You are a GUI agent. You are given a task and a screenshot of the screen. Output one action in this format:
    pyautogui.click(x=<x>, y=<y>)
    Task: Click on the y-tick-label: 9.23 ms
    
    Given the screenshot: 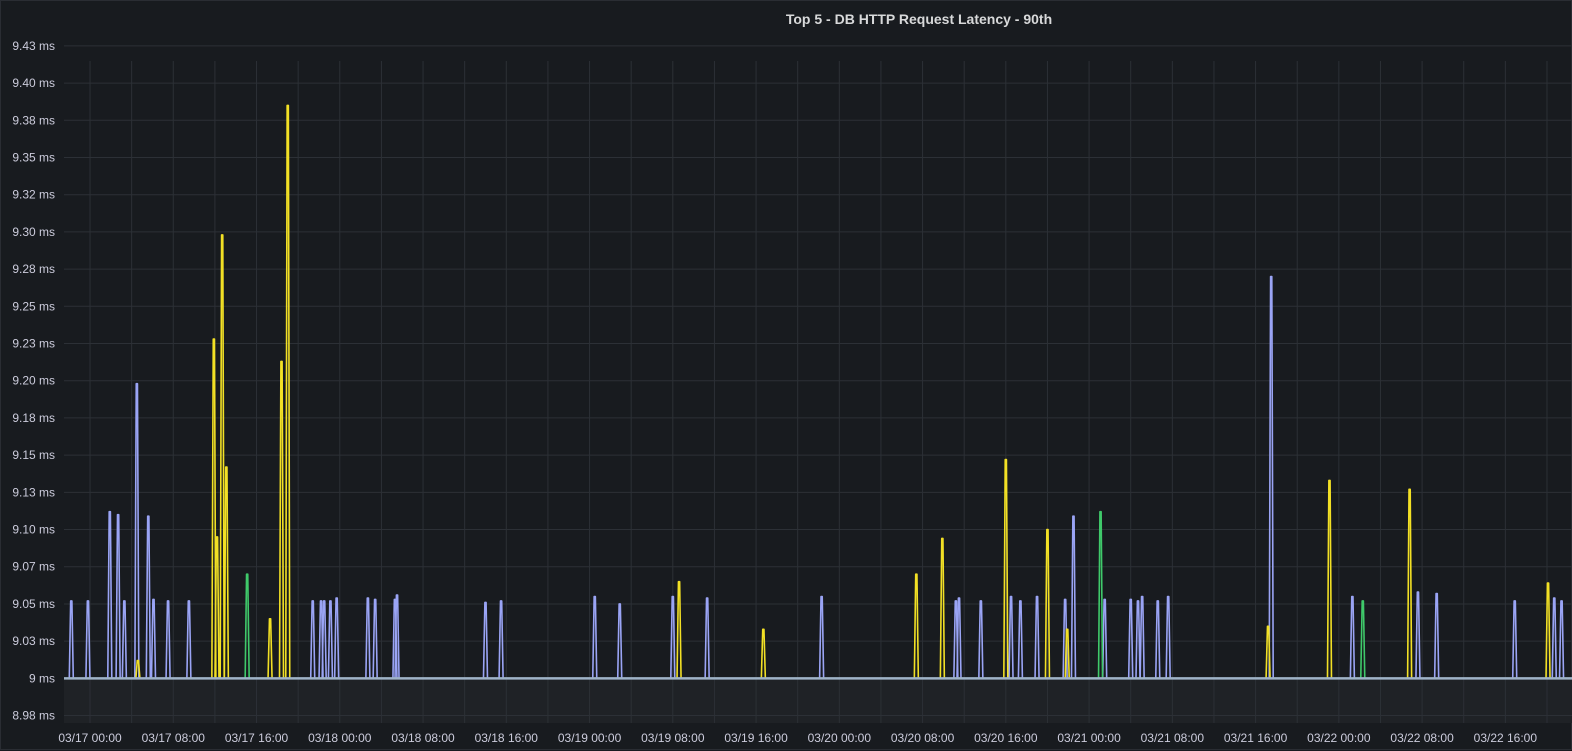 What is the action you would take?
    pyautogui.click(x=33, y=344)
    